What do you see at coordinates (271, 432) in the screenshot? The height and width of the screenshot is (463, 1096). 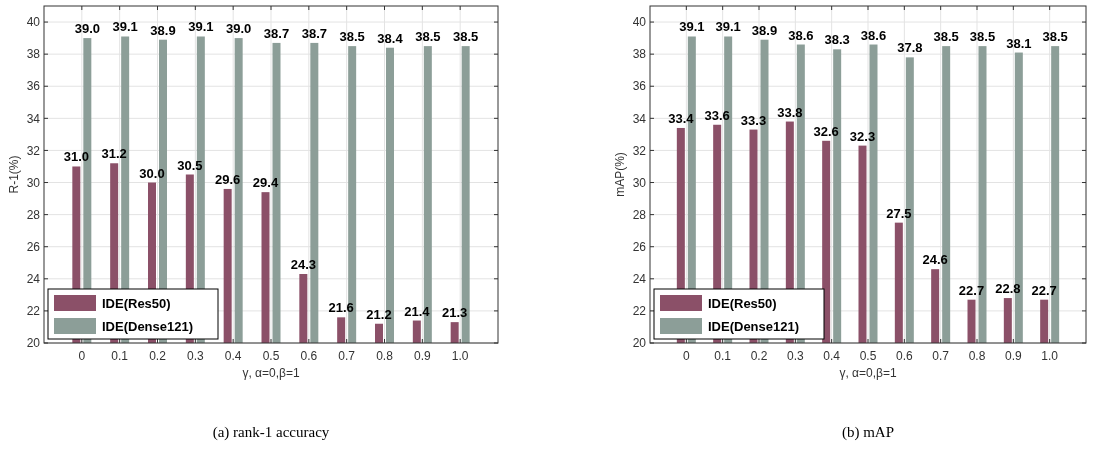 I see `text: (a) rank-1 accuracy` at bounding box center [271, 432].